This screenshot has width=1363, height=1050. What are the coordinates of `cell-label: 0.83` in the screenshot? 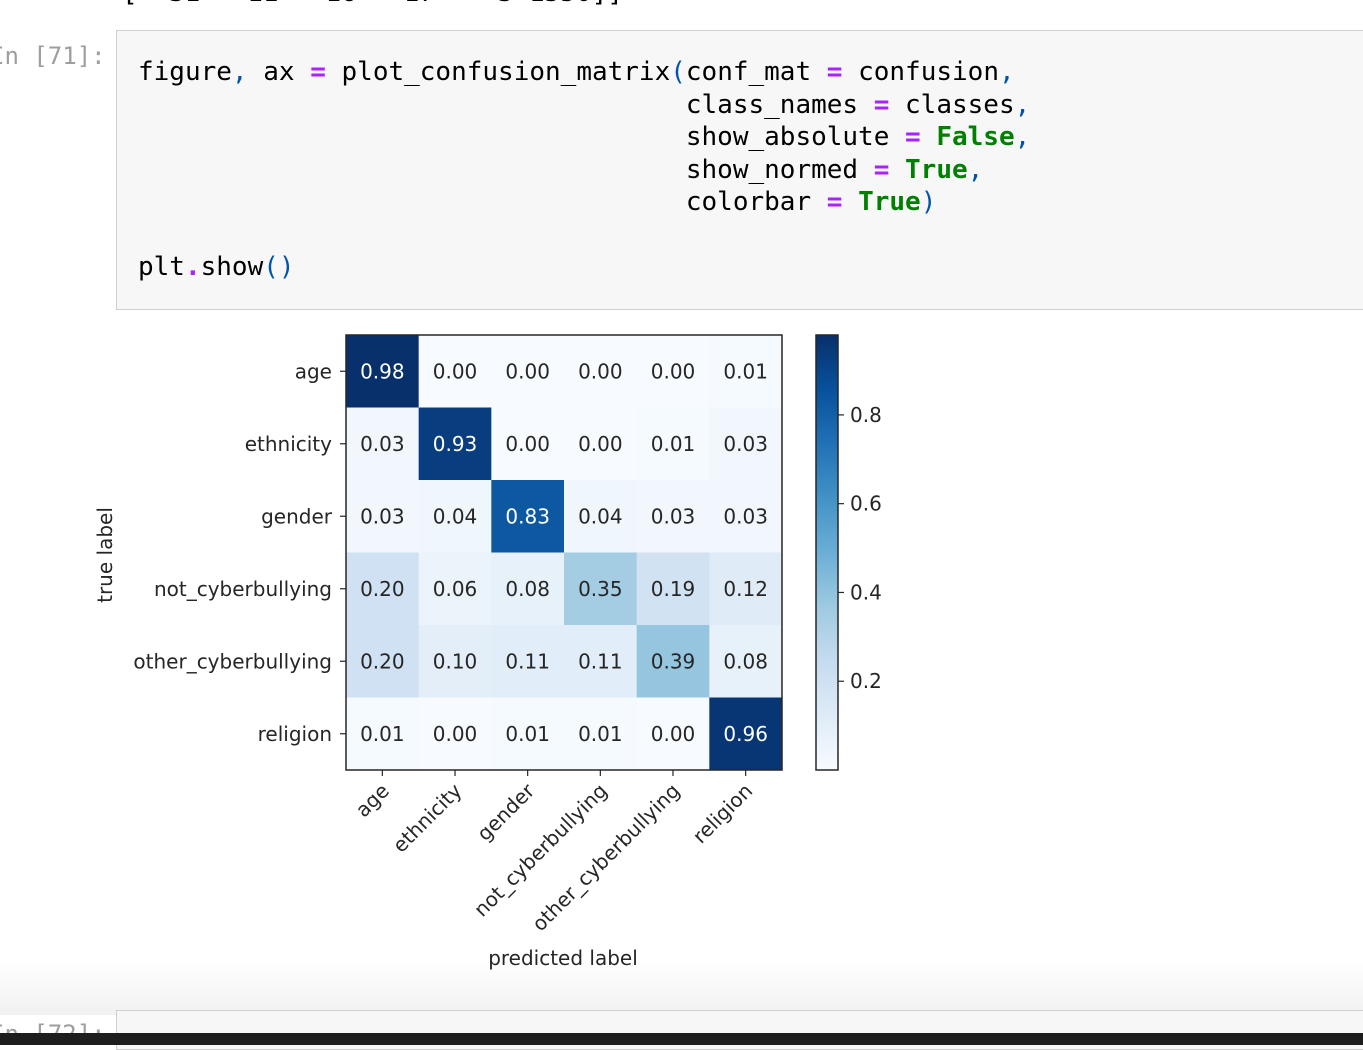 It's located at (527, 516).